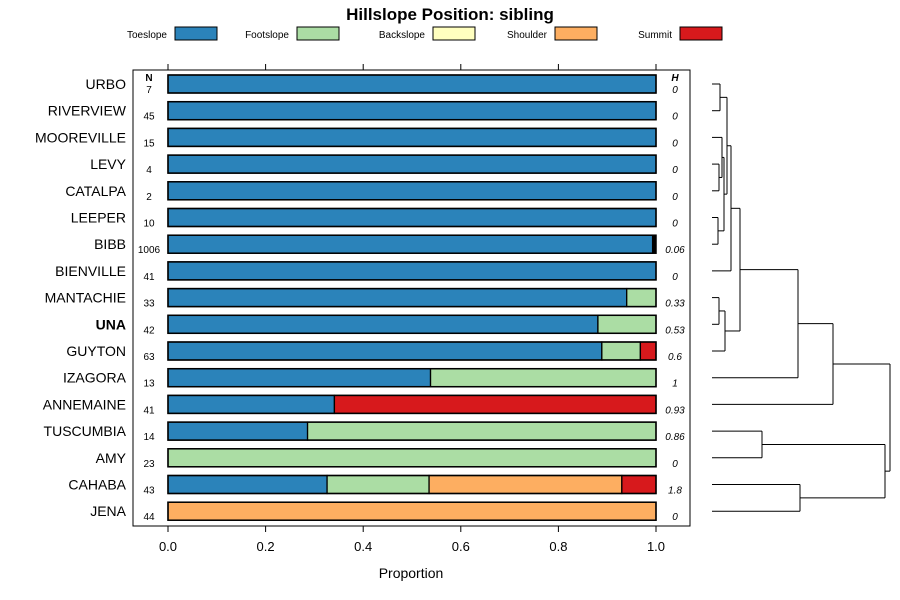  What do you see at coordinates (648, 351) in the screenshot?
I see `bar-segment-summit` at bounding box center [648, 351].